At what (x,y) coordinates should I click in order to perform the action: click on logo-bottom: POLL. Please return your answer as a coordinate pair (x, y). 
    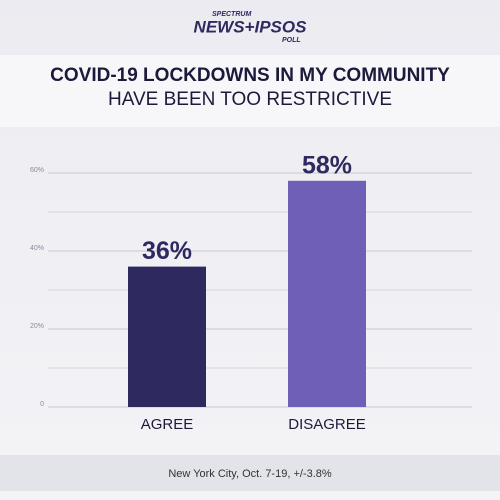
    Looking at the image, I should click on (291, 40).